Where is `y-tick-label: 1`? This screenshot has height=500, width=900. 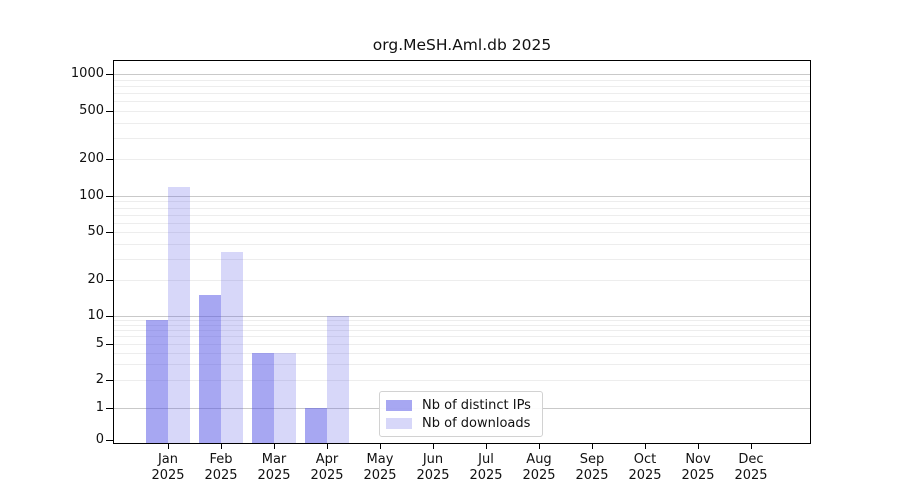 y-tick-label: 1 is located at coordinates (99, 407).